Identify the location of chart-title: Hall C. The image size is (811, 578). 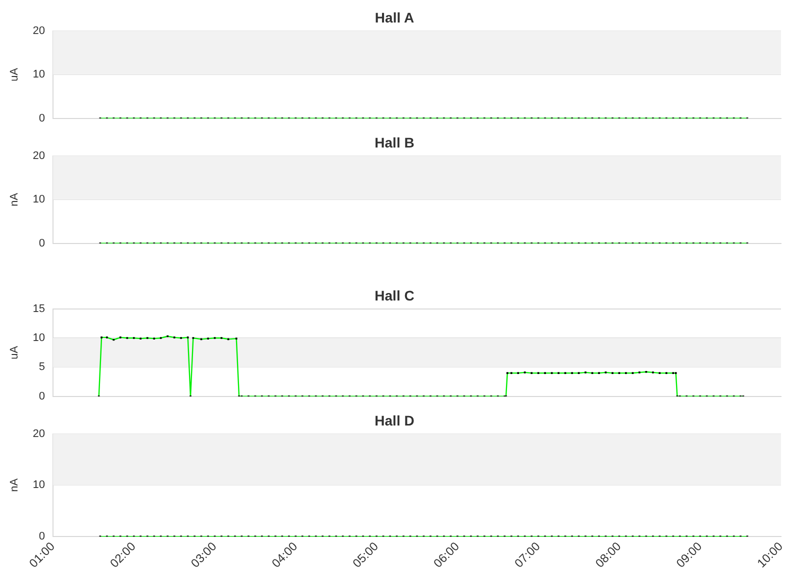
(394, 295).